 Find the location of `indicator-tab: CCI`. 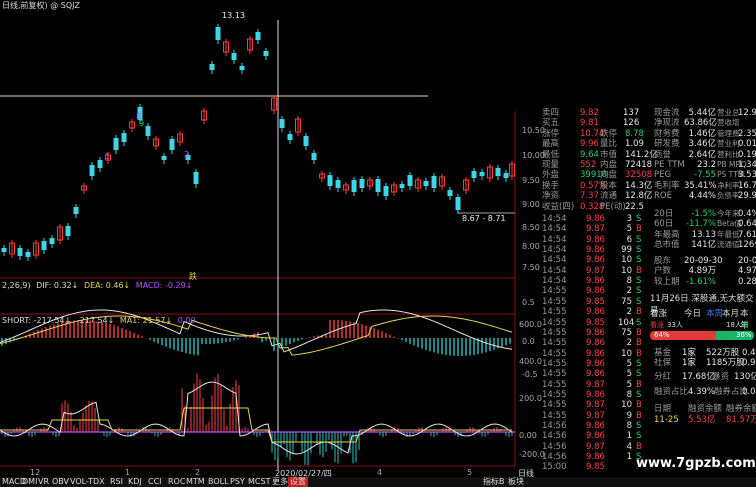

indicator-tab: CCI is located at coordinates (155, 481).